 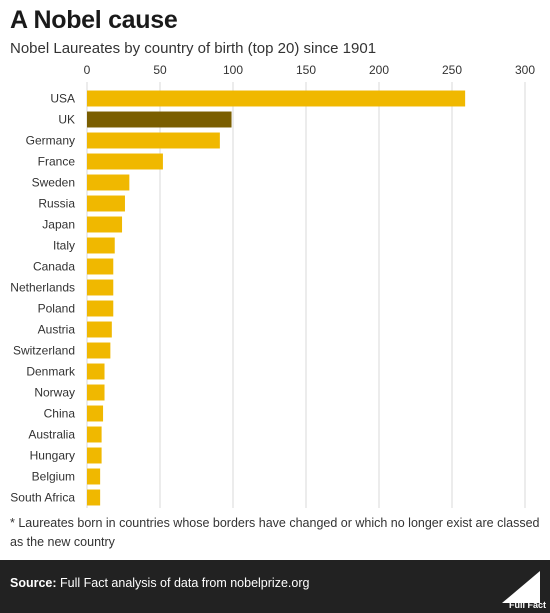 What do you see at coordinates (94, 434) in the screenshot?
I see `bar-australia` at bounding box center [94, 434].